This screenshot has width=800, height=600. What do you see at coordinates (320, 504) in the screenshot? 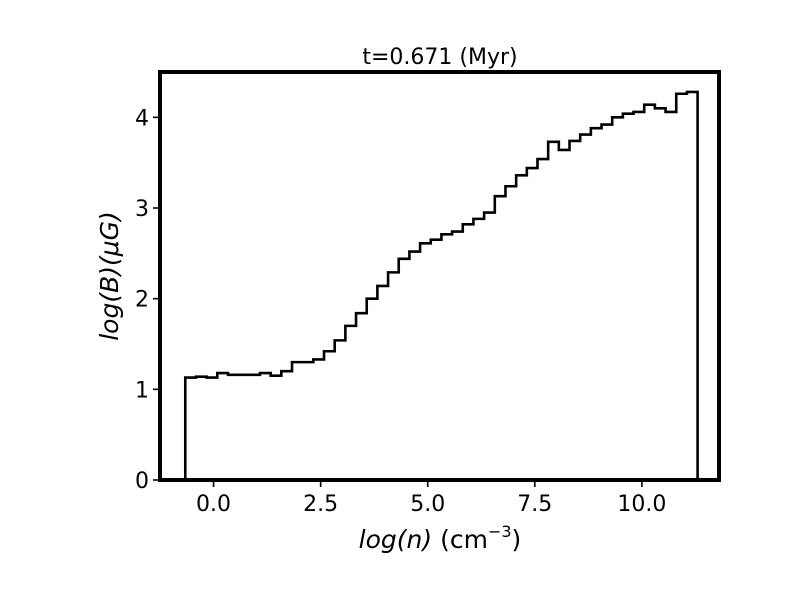
I see `x-tick-label: 2.5` at bounding box center [320, 504].